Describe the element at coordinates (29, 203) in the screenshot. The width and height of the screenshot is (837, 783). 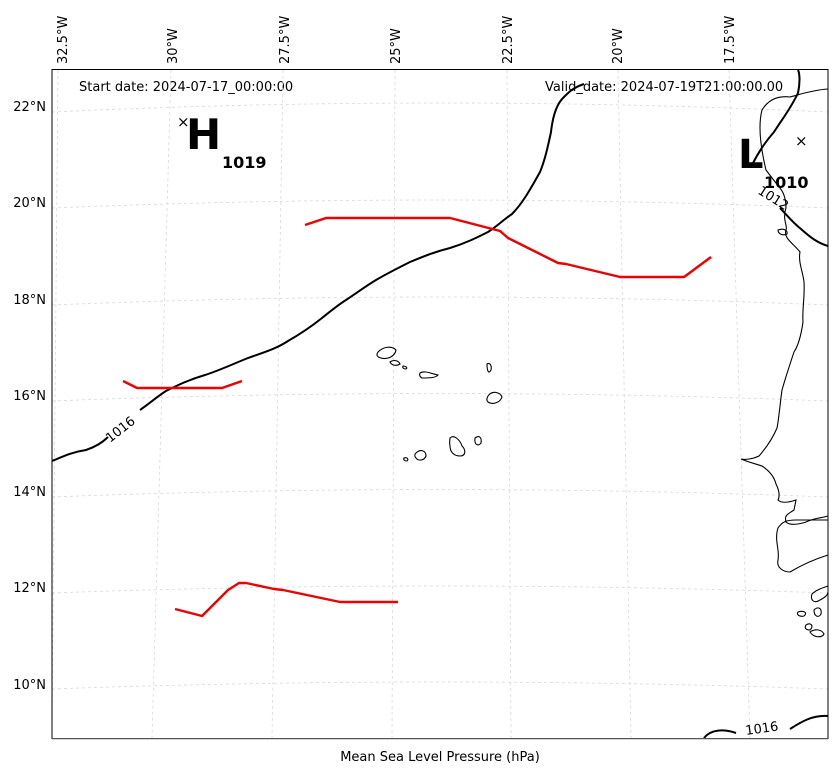
I see `lat-label: 20°N` at that location.